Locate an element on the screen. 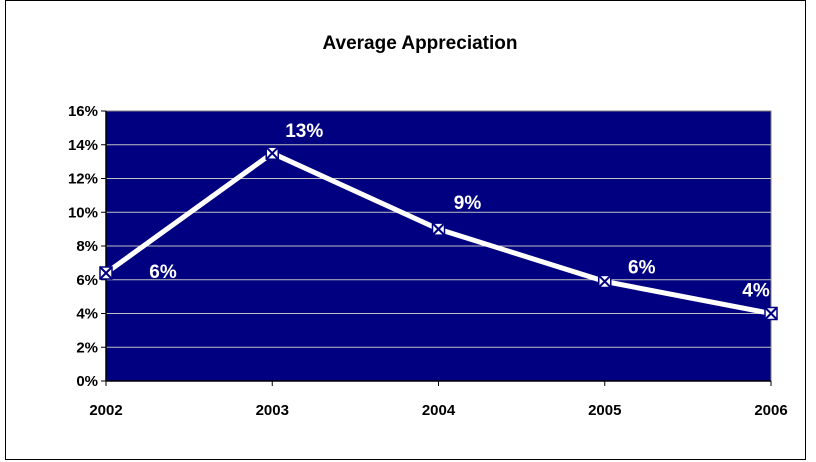 The image size is (816, 462). y-tick-label: 0% is located at coordinates (87, 381).